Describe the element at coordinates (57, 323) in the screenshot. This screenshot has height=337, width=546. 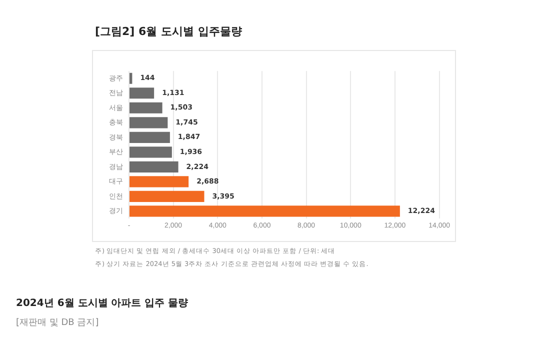
I see `text: [재판매 및 DB 금지]` at that location.